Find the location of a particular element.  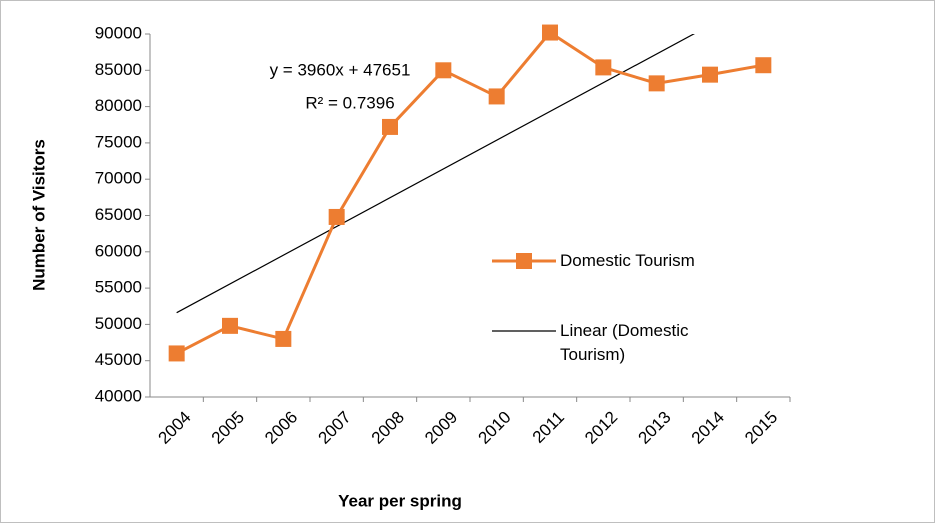

y-tick-label: 60000 is located at coordinates (118, 250).